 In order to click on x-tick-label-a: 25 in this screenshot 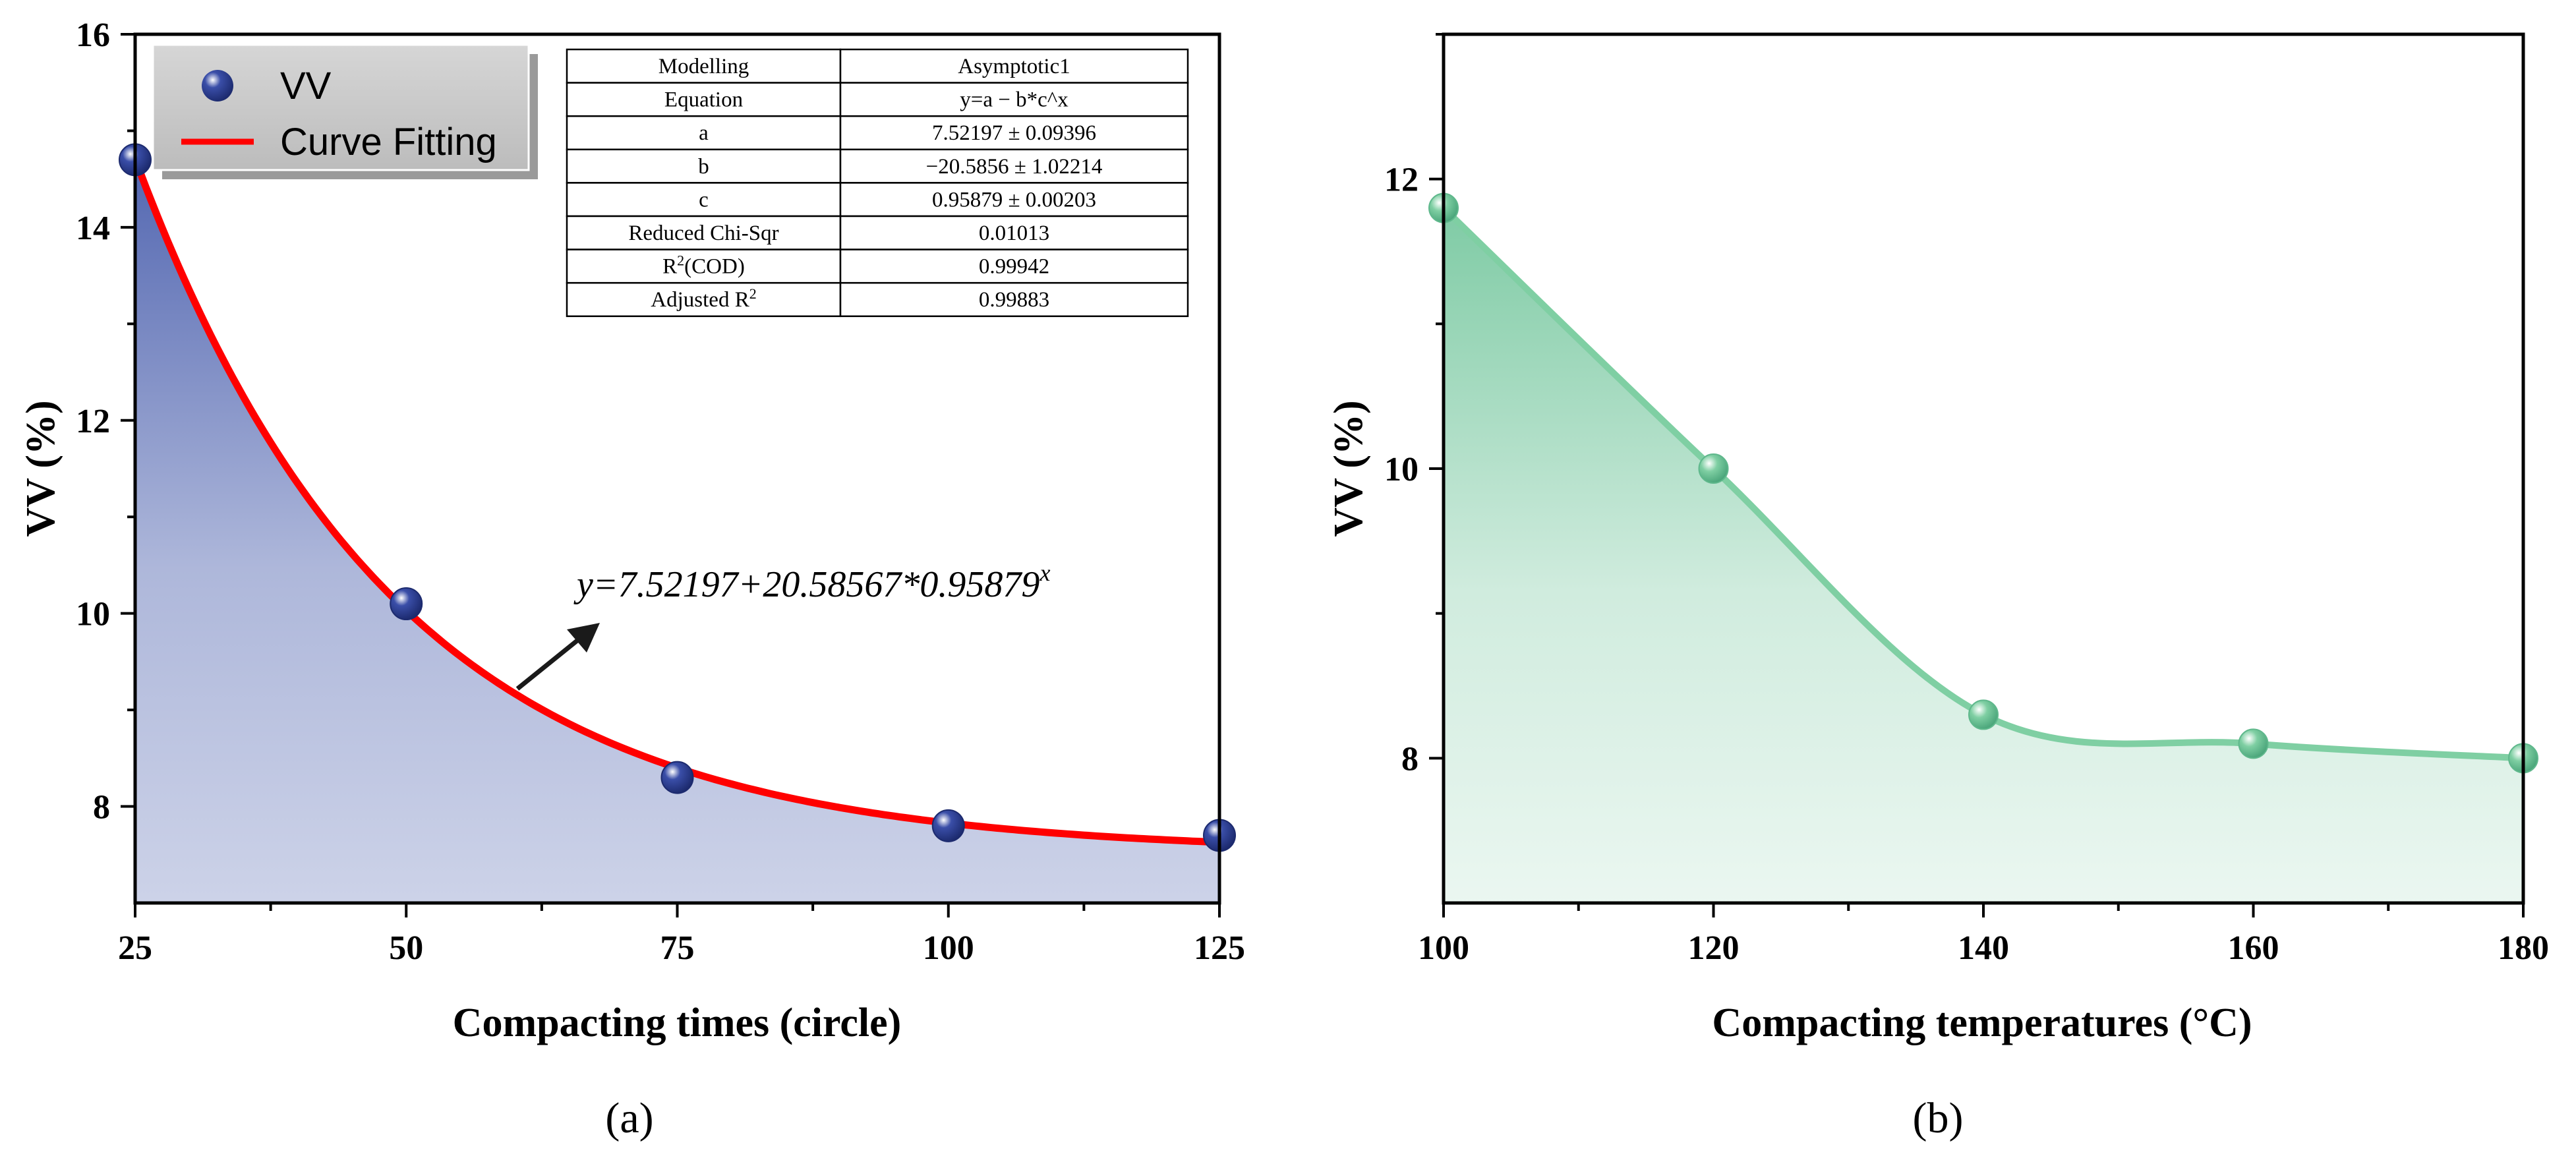, I will do `click(135, 948)`.